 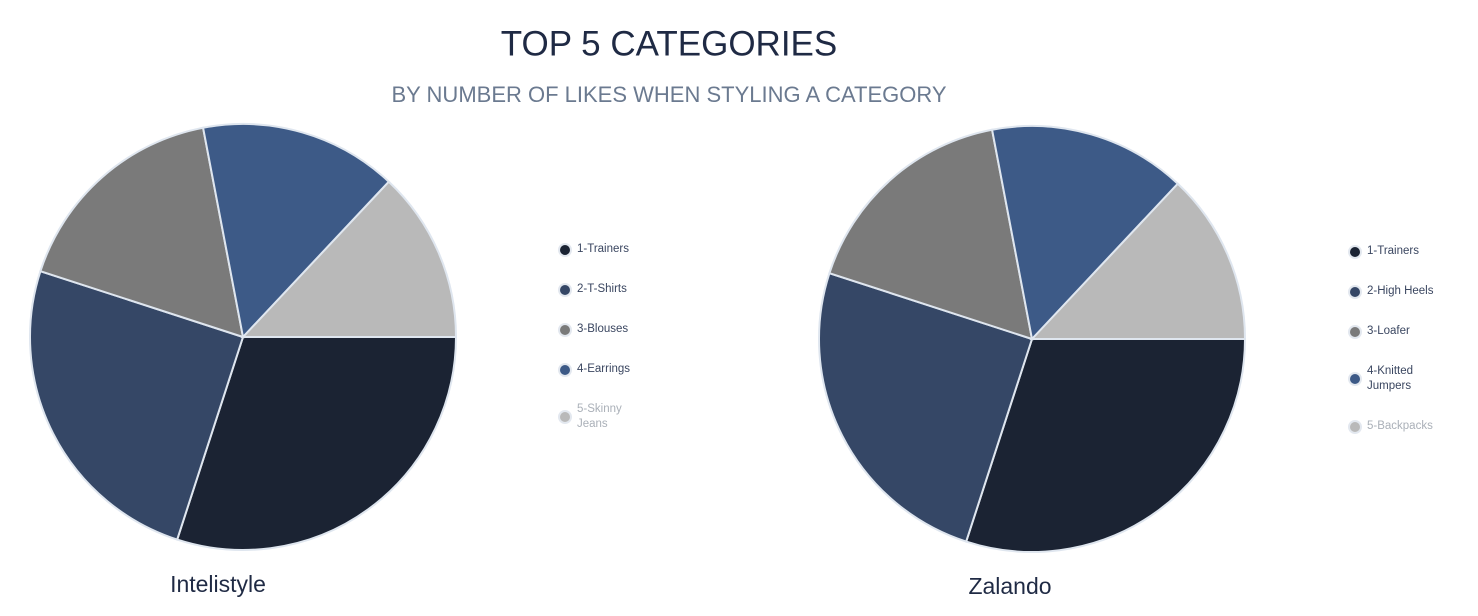 I want to click on page-title: TOP 5 CATEGORIES, so click(x=669, y=43).